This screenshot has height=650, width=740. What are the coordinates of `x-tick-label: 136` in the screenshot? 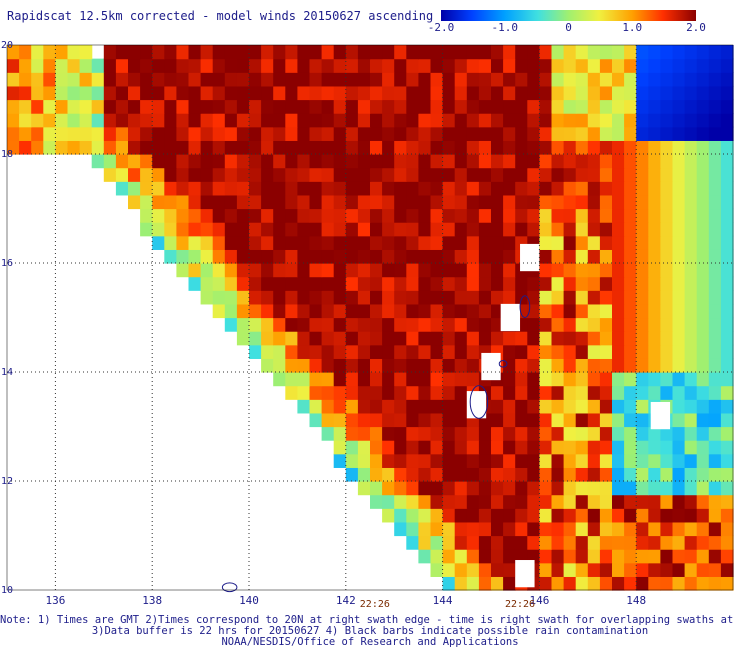 It's located at (55, 600).